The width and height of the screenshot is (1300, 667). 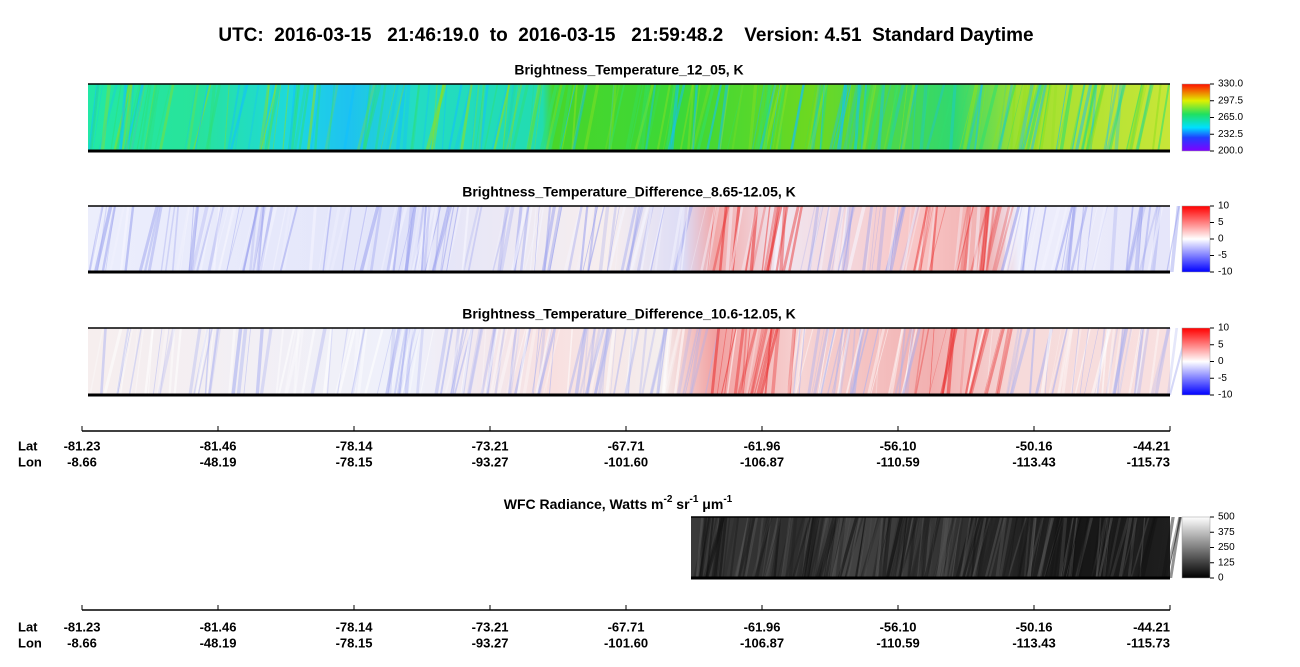 I want to click on lat-tick-label: -78.14, so click(x=355, y=445).